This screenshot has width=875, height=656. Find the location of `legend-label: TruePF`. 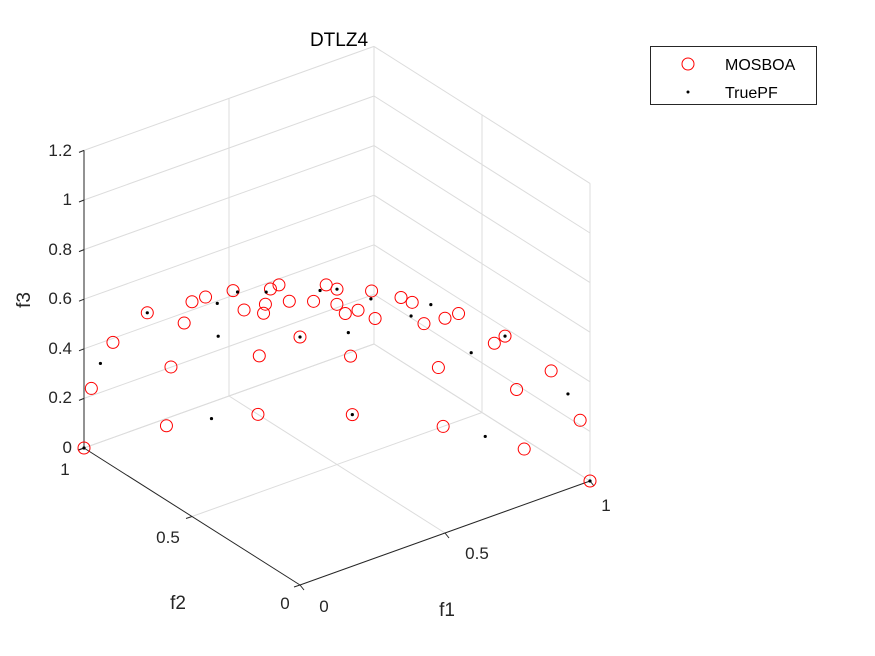

legend-label: TruePF is located at coordinates (751, 93).